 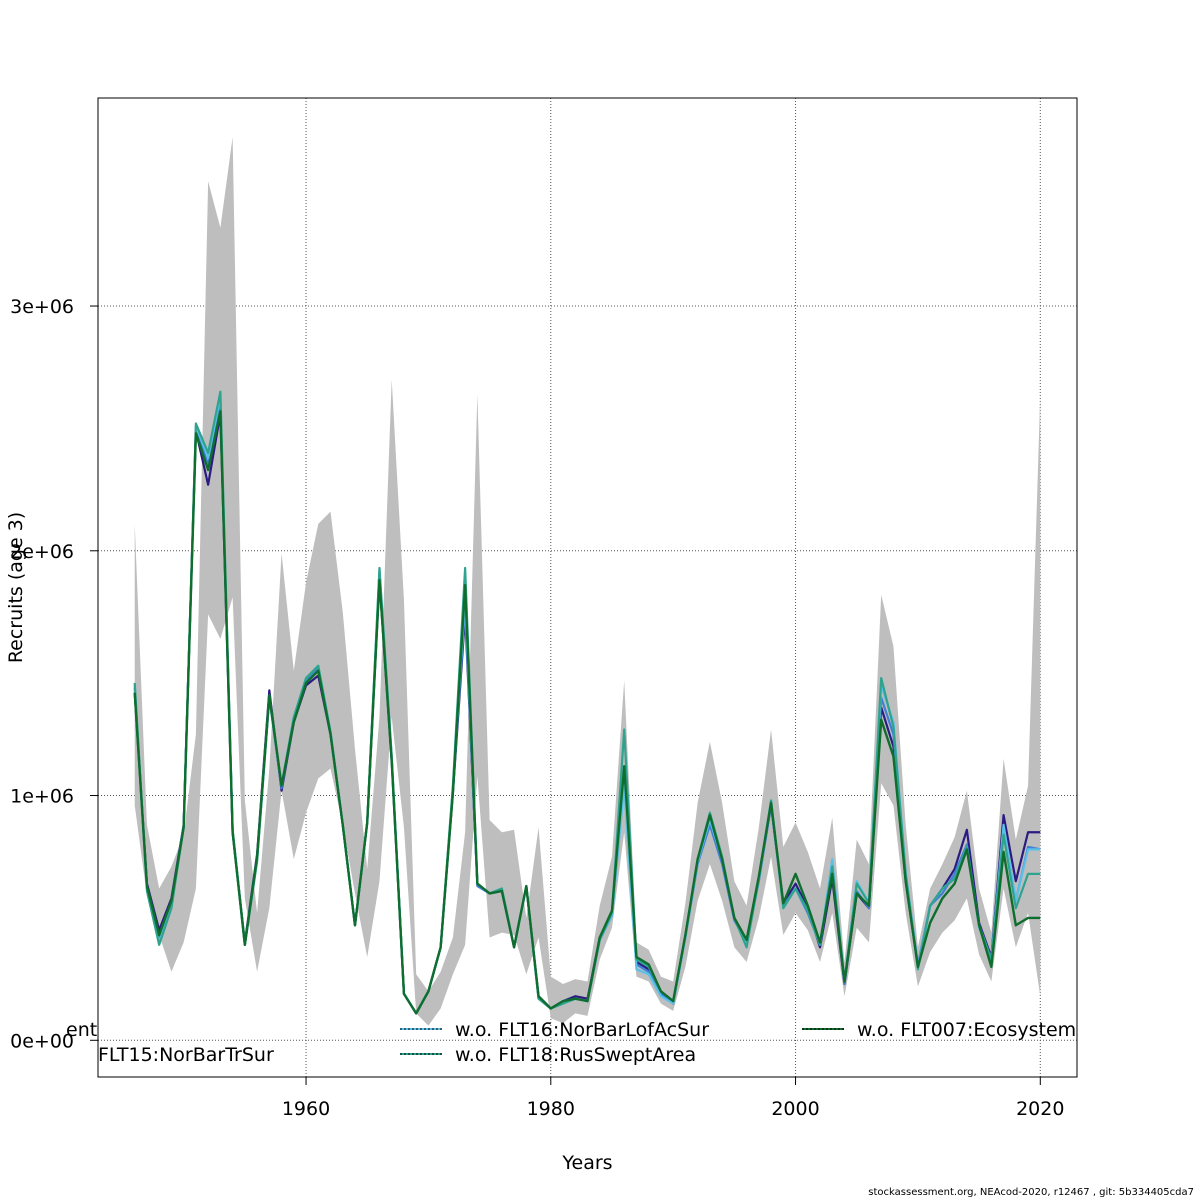 What do you see at coordinates (54, 674) in the screenshot?
I see `y-axis: 0e+00 1e+06 2e+06 3e+06` at bounding box center [54, 674].